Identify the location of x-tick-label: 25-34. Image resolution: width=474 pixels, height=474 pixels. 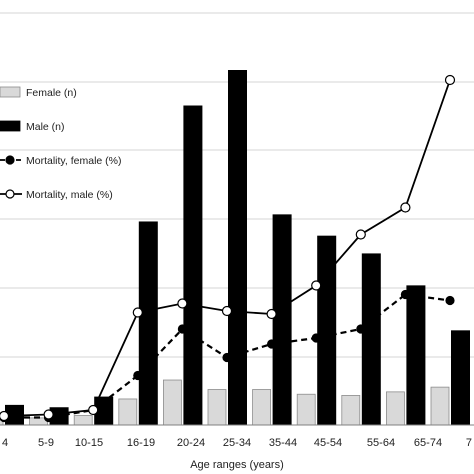
(237, 443).